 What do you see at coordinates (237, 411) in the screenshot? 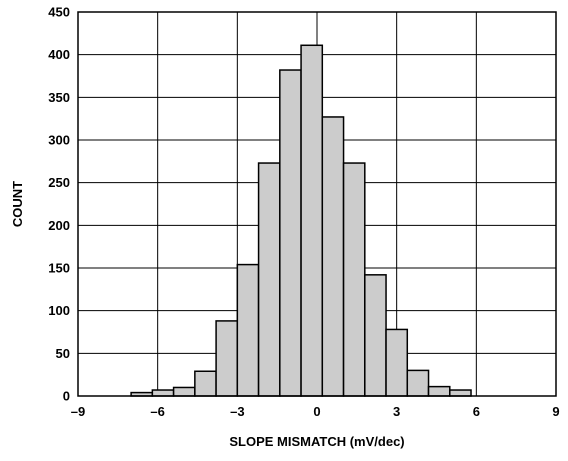
I see `x-tick-label: –3` at bounding box center [237, 411].